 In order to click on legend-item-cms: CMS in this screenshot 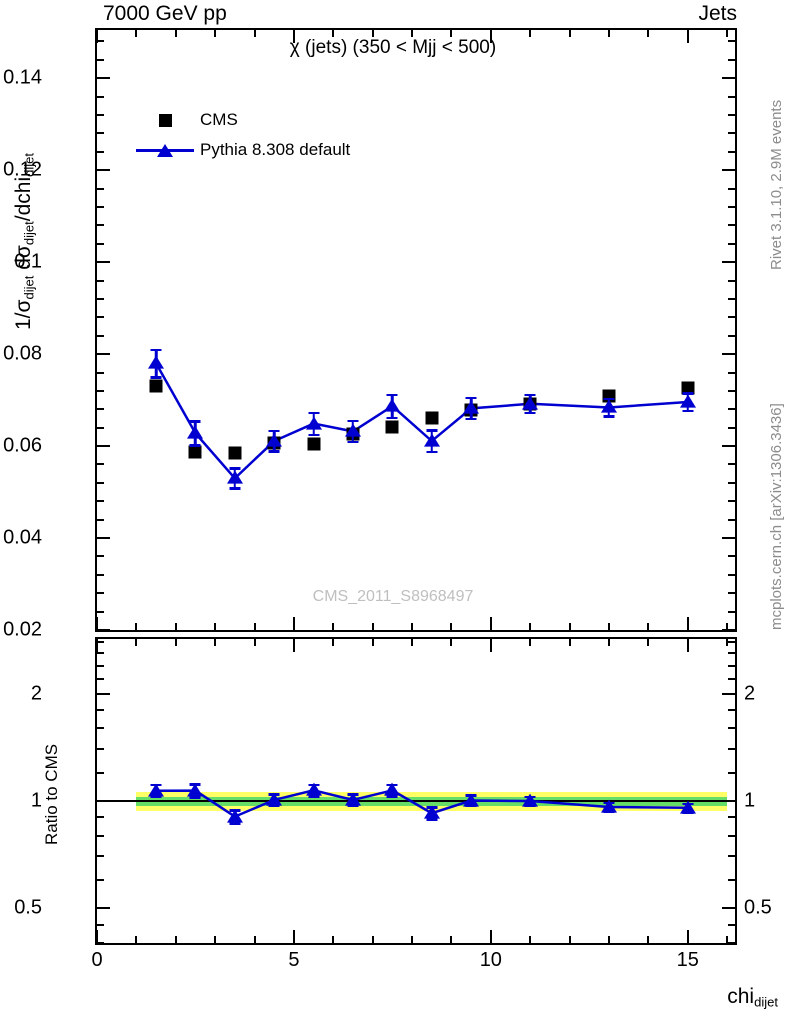, I will do `click(240, 120)`.